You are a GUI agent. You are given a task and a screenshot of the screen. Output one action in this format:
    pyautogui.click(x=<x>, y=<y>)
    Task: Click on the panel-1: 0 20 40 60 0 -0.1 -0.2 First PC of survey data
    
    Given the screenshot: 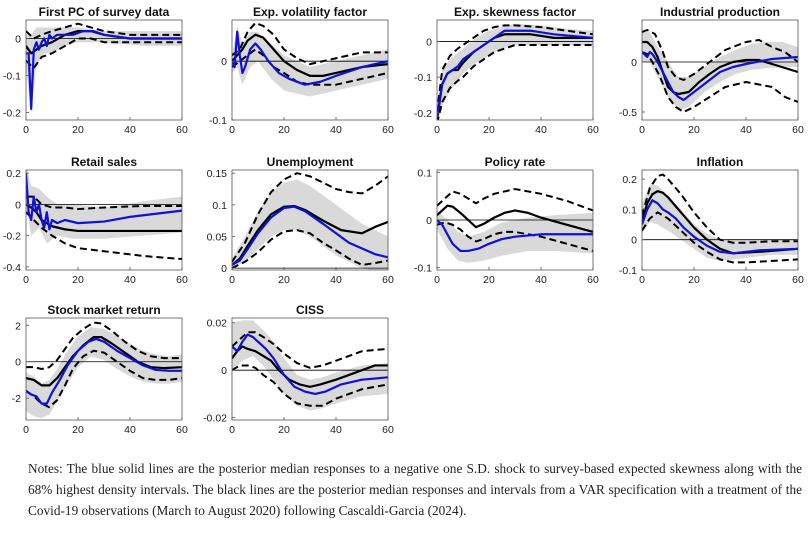 What is the action you would take?
    pyautogui.click(x=95, y=70)
    